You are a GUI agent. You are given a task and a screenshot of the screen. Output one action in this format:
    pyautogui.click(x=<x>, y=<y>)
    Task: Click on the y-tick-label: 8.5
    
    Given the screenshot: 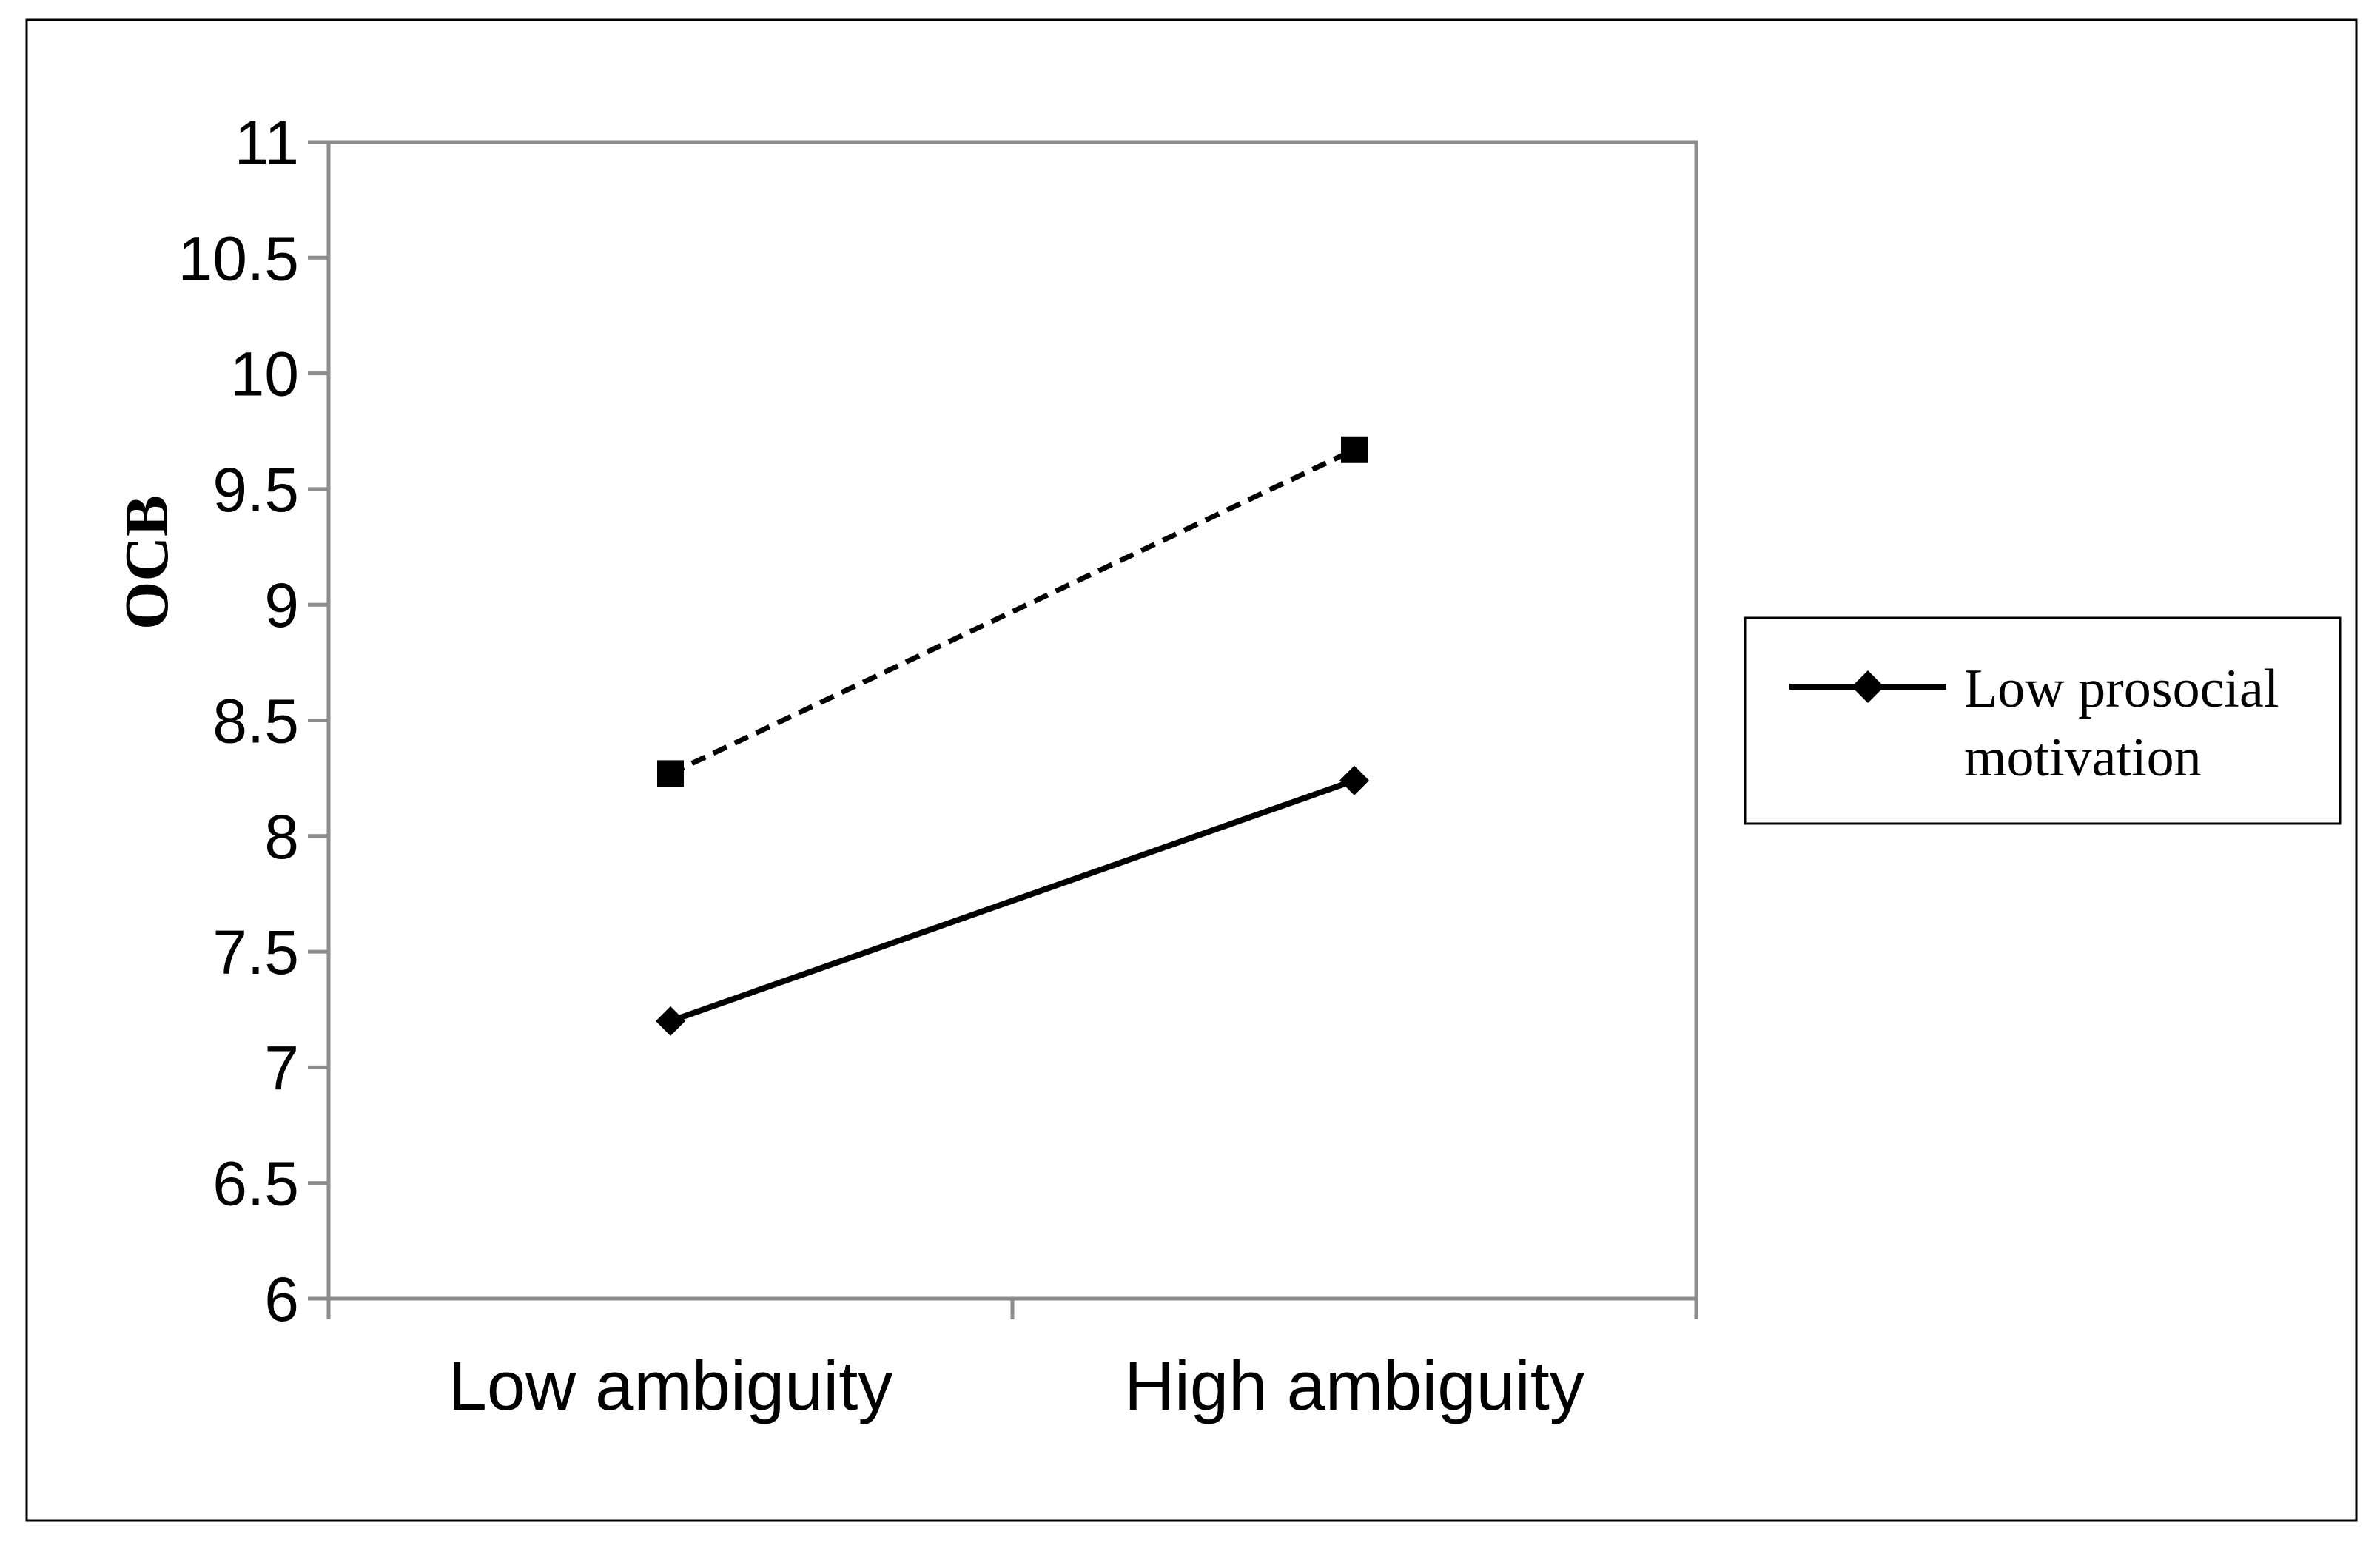 What is the action you would take?
    pyautogui.click(x=256, y=722)
    